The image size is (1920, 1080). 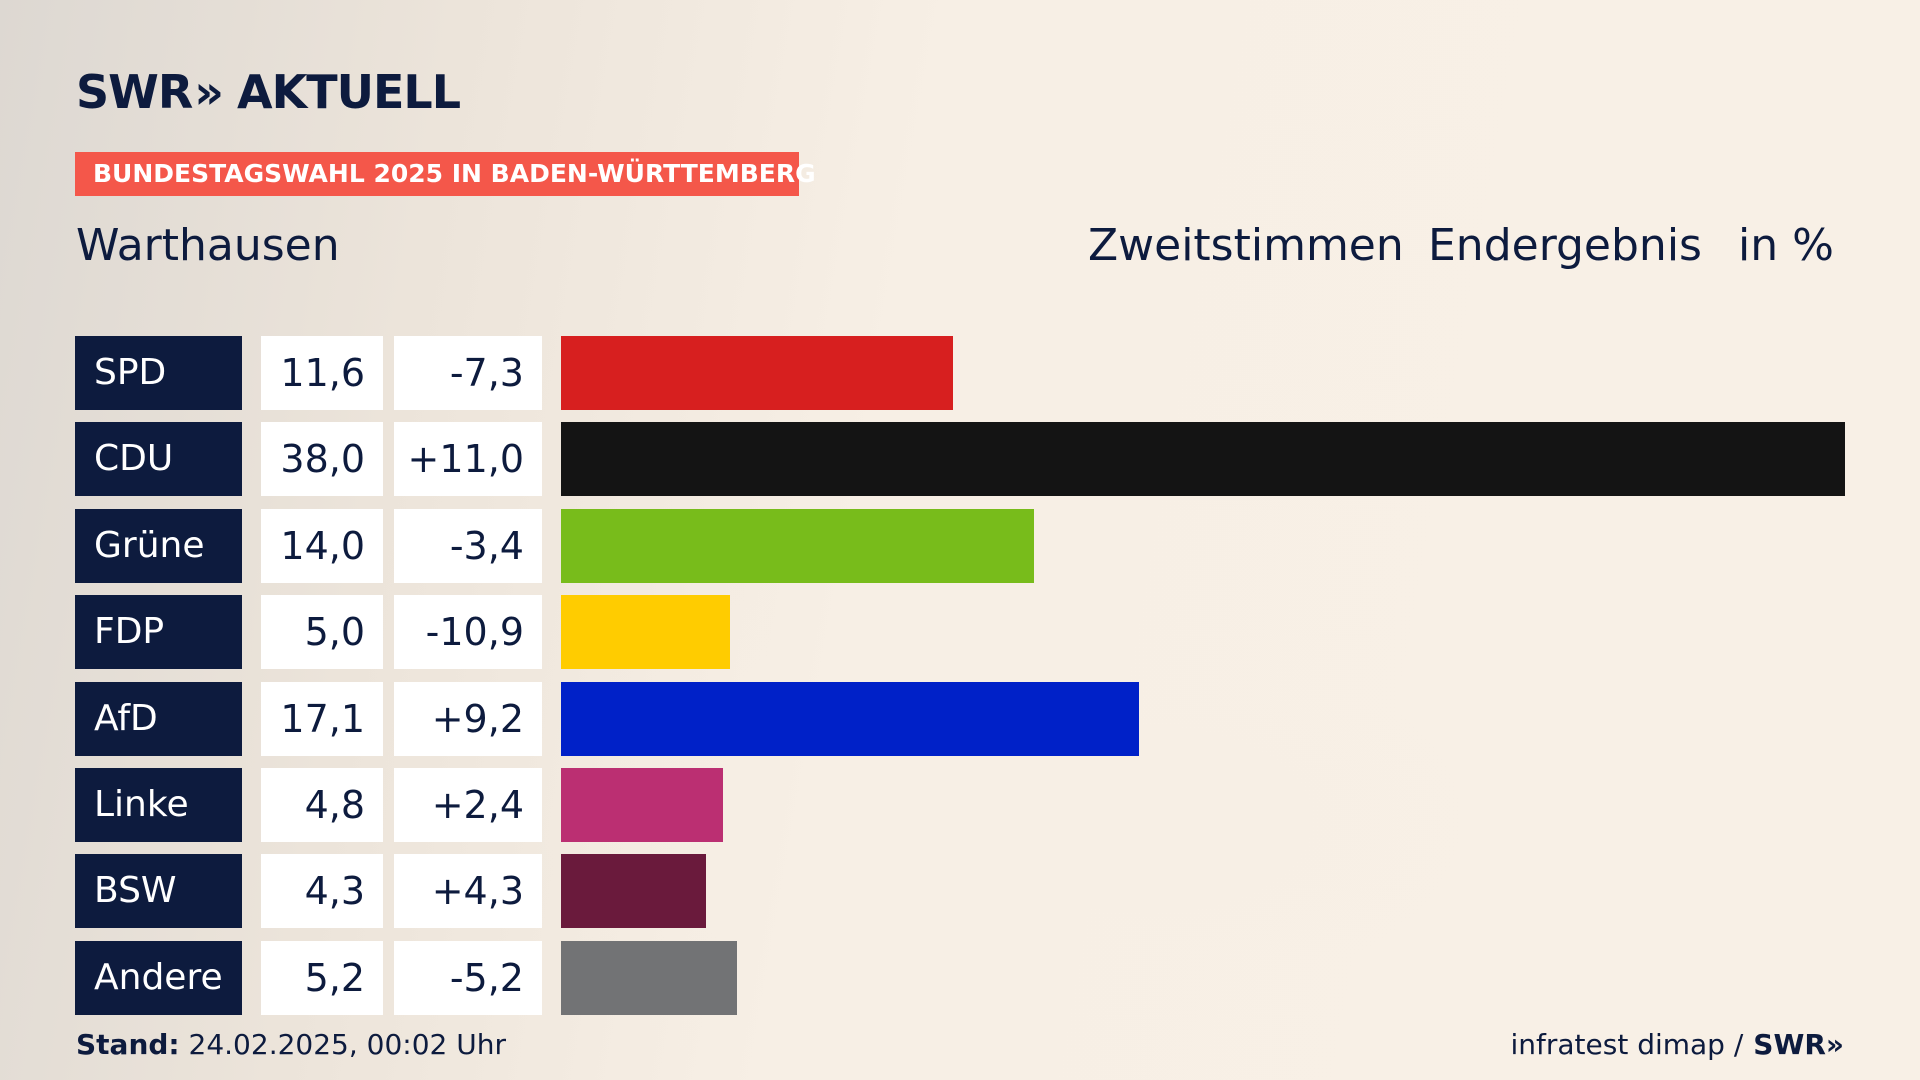 I want to click on party-diff: +2,4, so click(x=468, y=805).